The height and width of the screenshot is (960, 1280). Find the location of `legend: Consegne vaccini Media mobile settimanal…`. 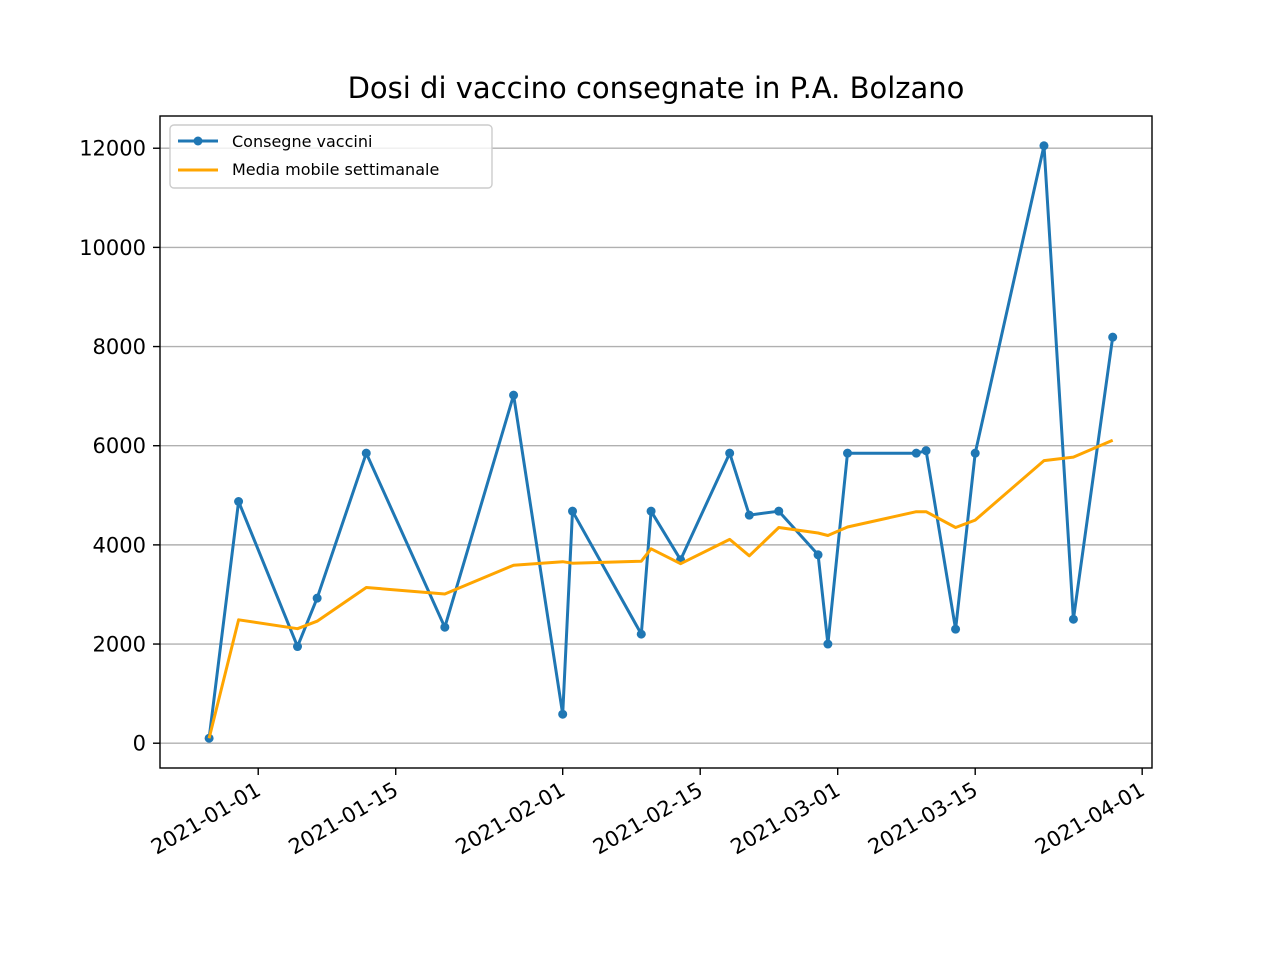

legend: Consegne vaccini Media mobile settimanal… is located at coordinates (331, 156).